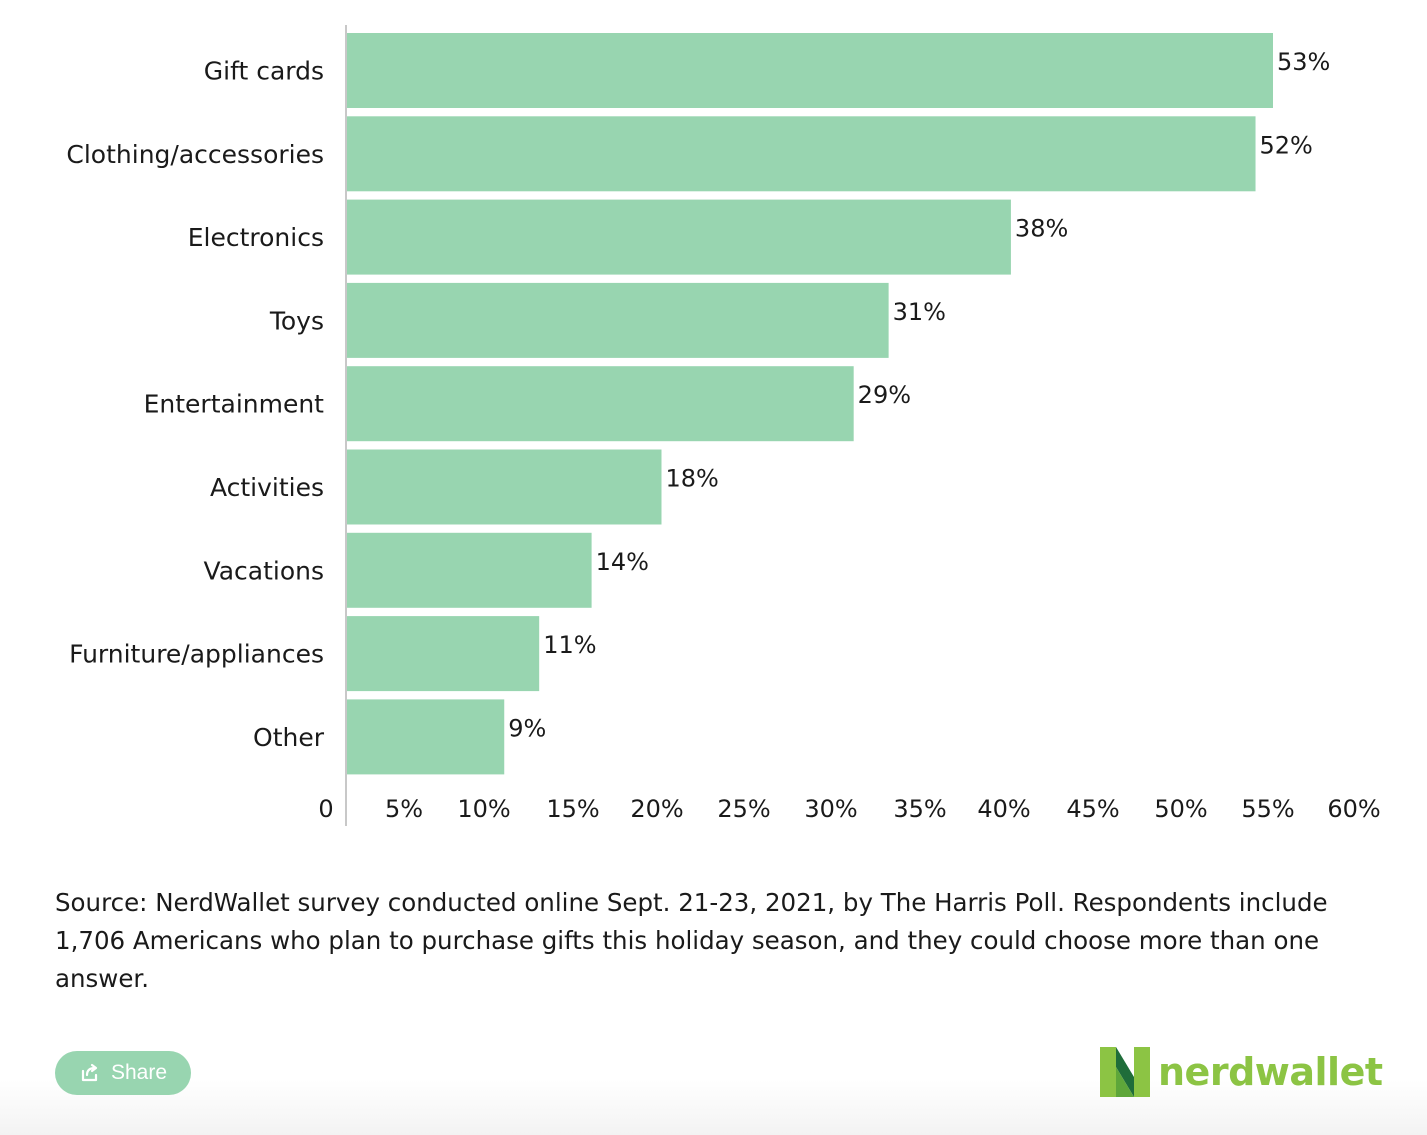  I want to click on x-tick-label: 50%, so click(1180, 809).